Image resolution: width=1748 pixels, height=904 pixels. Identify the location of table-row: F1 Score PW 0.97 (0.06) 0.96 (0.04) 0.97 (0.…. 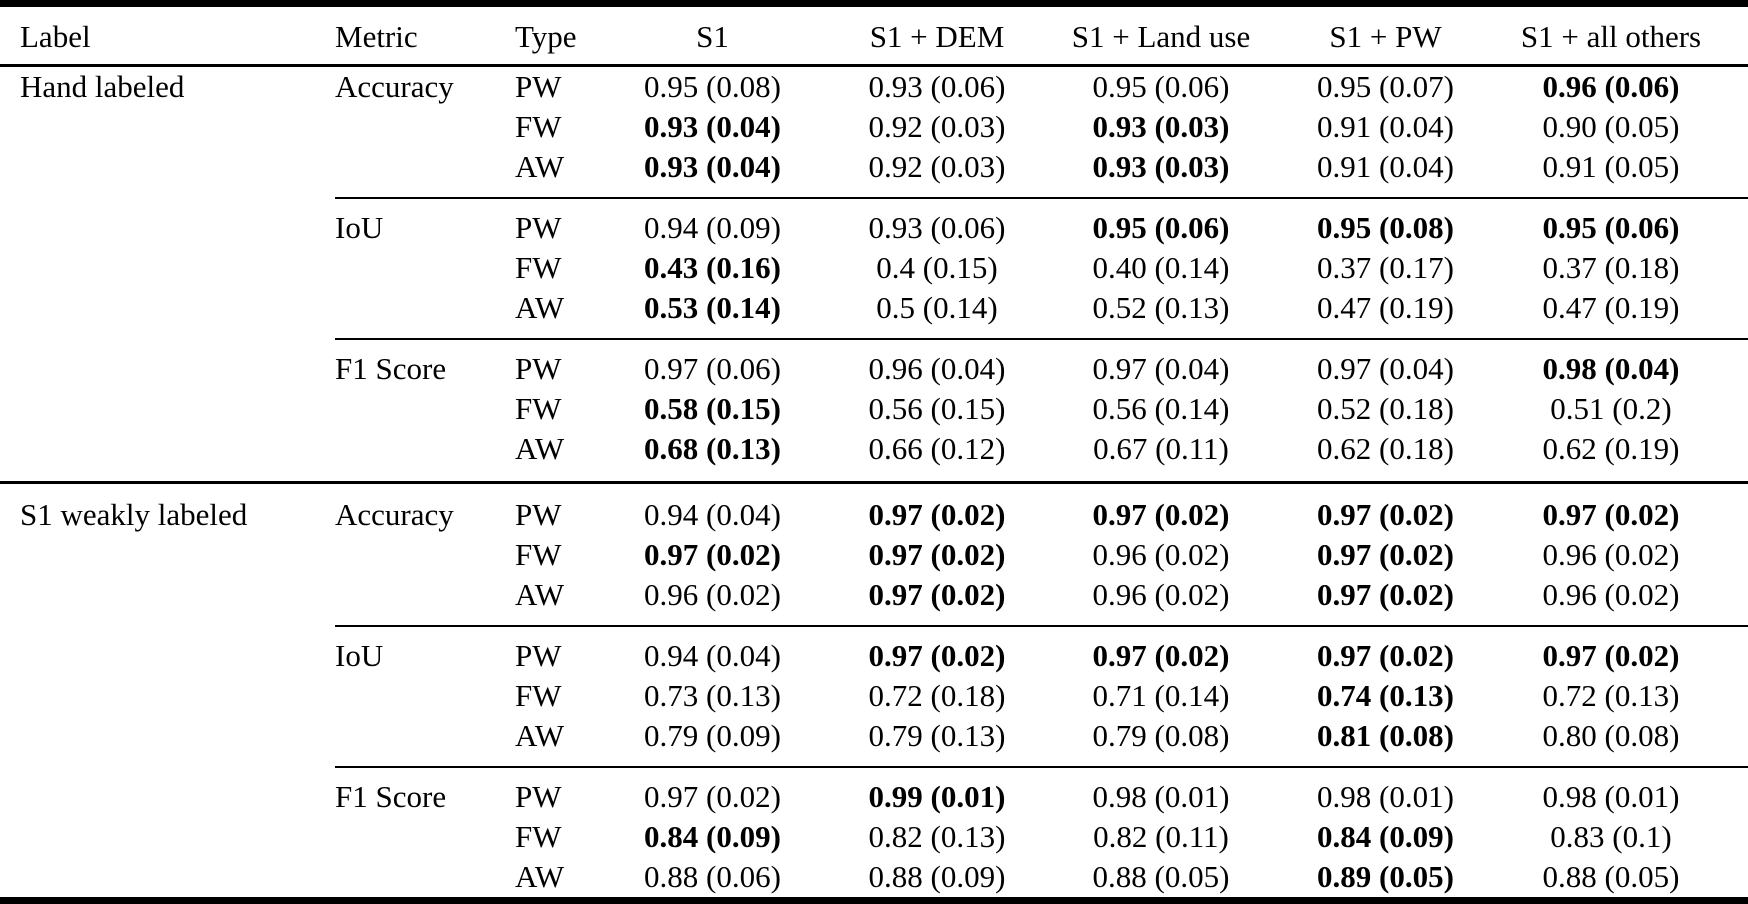
(874, 363).